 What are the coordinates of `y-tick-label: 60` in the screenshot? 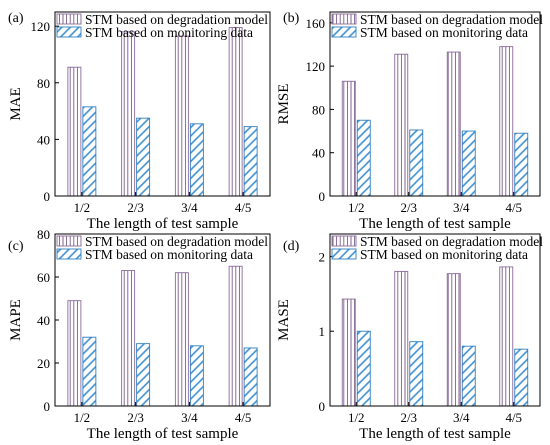 It's located at (43, 277).